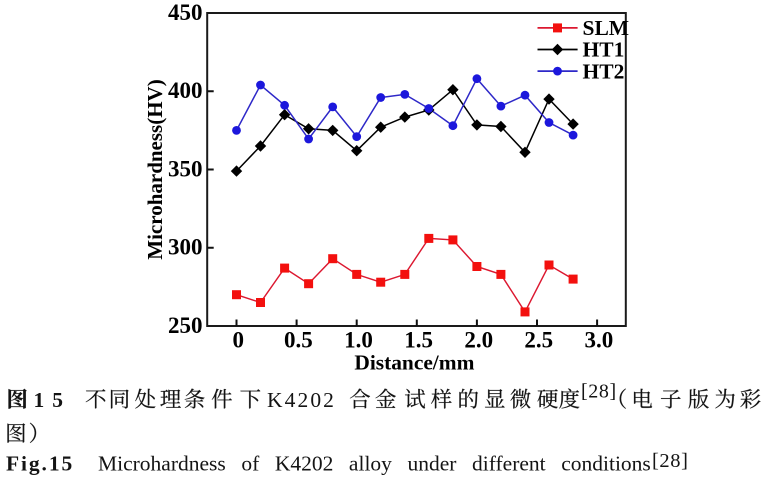 Image resolution: width=774 pixels, height=488 pixels. I want to click on svg-text: K4202, so click(301, 400).